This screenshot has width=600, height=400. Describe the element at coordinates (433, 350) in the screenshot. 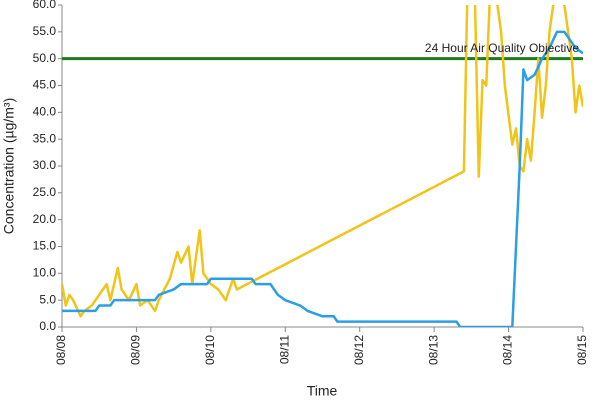

I see `x-tick-label: 08/13` at that location.